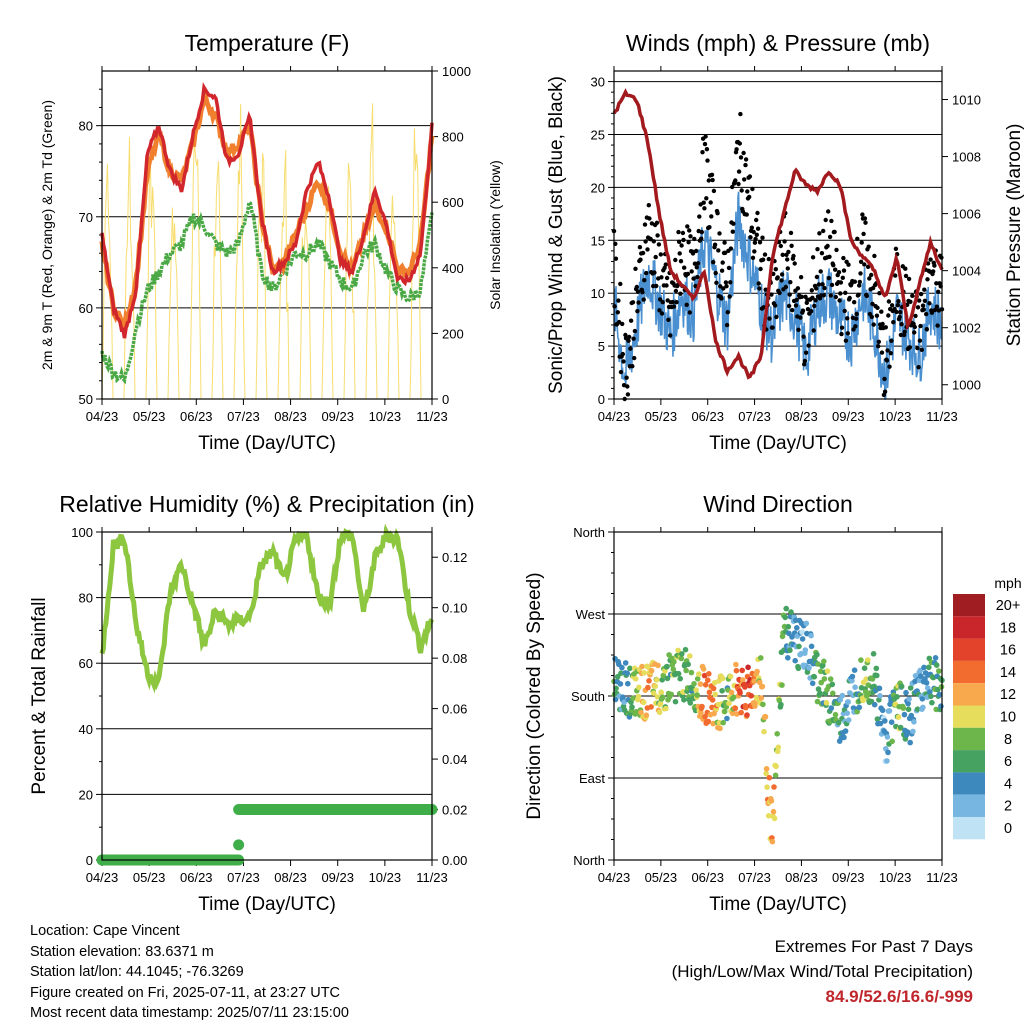 Image resolution: width=1024 pixels, height=1024 pixels. Describe the element at coordinates (966, 271) in the screenshot. I see `y2-tick-label: 1004` at that location.